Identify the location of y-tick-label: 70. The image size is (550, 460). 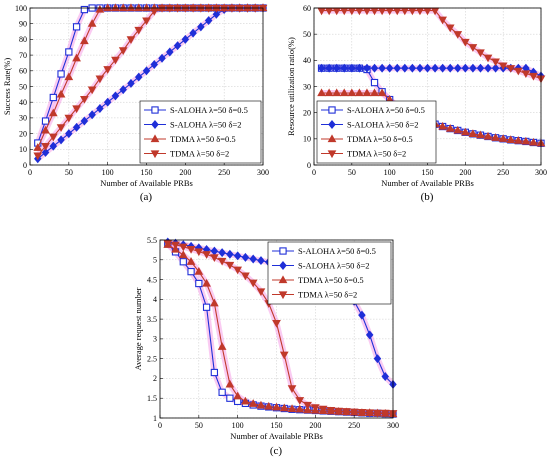
(23, 55).